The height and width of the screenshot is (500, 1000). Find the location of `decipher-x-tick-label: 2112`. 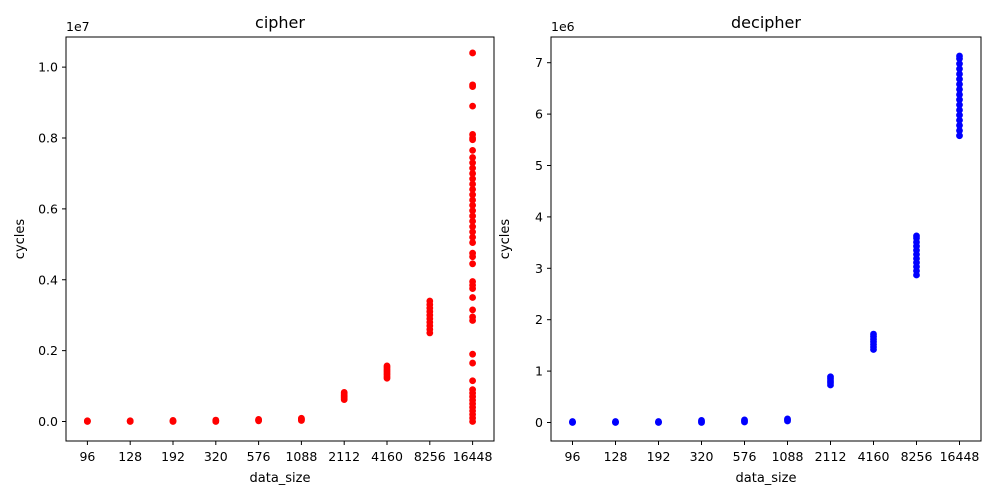

decipher-x-tick-label: 2112 is located at coordinates (831, 456).